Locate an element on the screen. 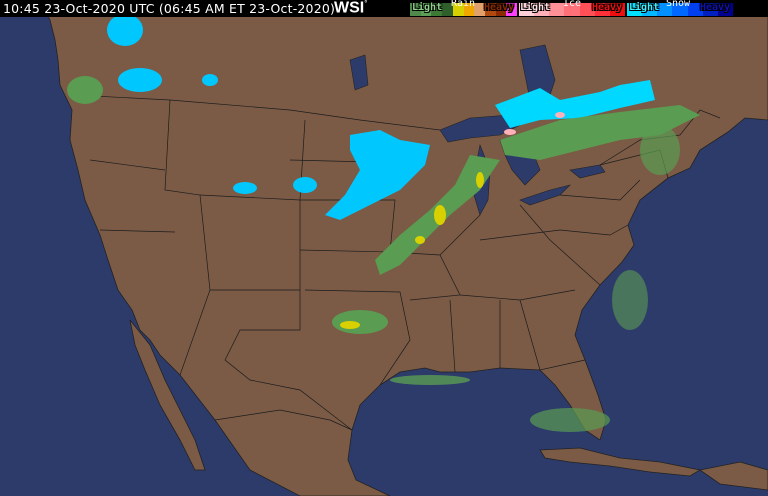 Image resolution: width=768 pixels, height=496 pixels. legend-rain is located at coordinates (464, 9).